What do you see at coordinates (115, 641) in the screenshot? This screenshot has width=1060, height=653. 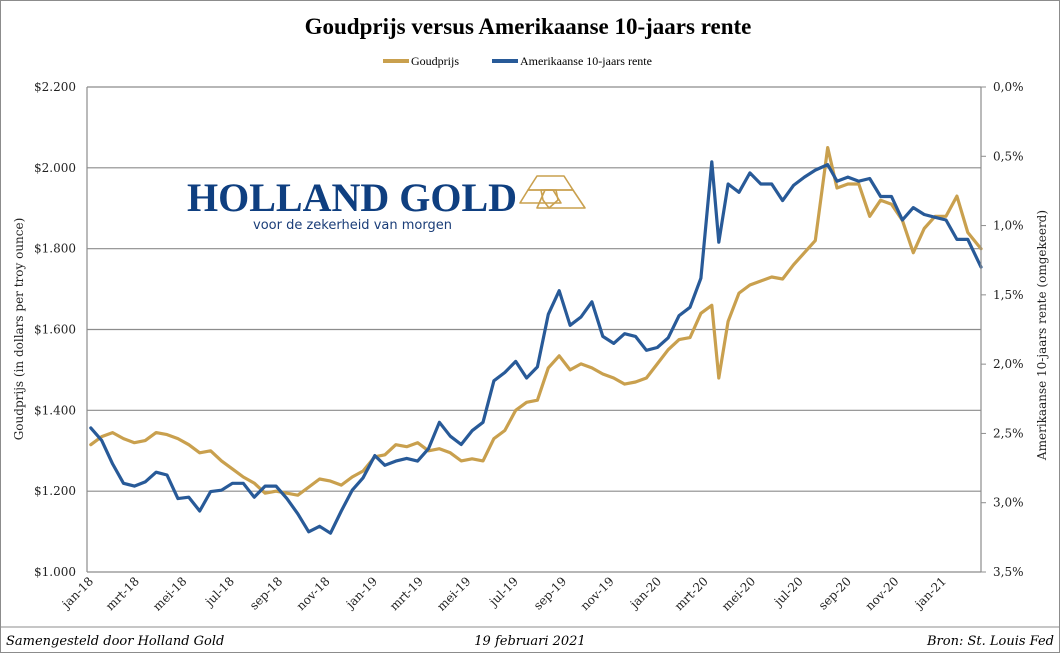 I see `footer-left: Samengesteld door Holland Gold` at bounding box center [115, 641].